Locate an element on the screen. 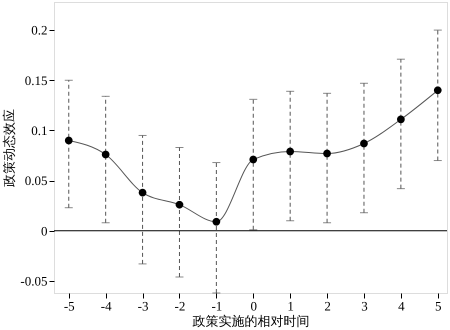 Image resolution: width=450 pixels, height=330 pixels. y-axis-title: 政策动态效应 is located at coordinates (8, 148).